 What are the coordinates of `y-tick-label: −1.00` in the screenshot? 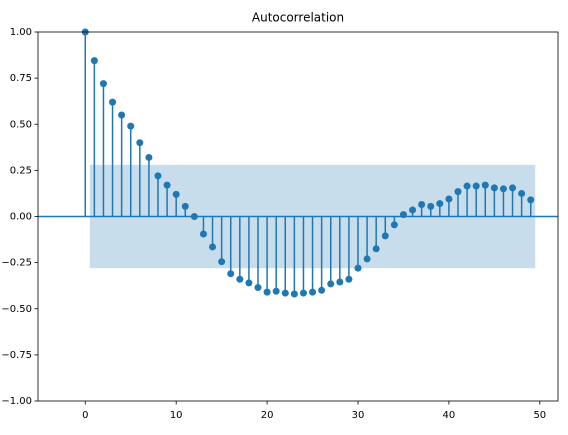 It's located at (16, 401).